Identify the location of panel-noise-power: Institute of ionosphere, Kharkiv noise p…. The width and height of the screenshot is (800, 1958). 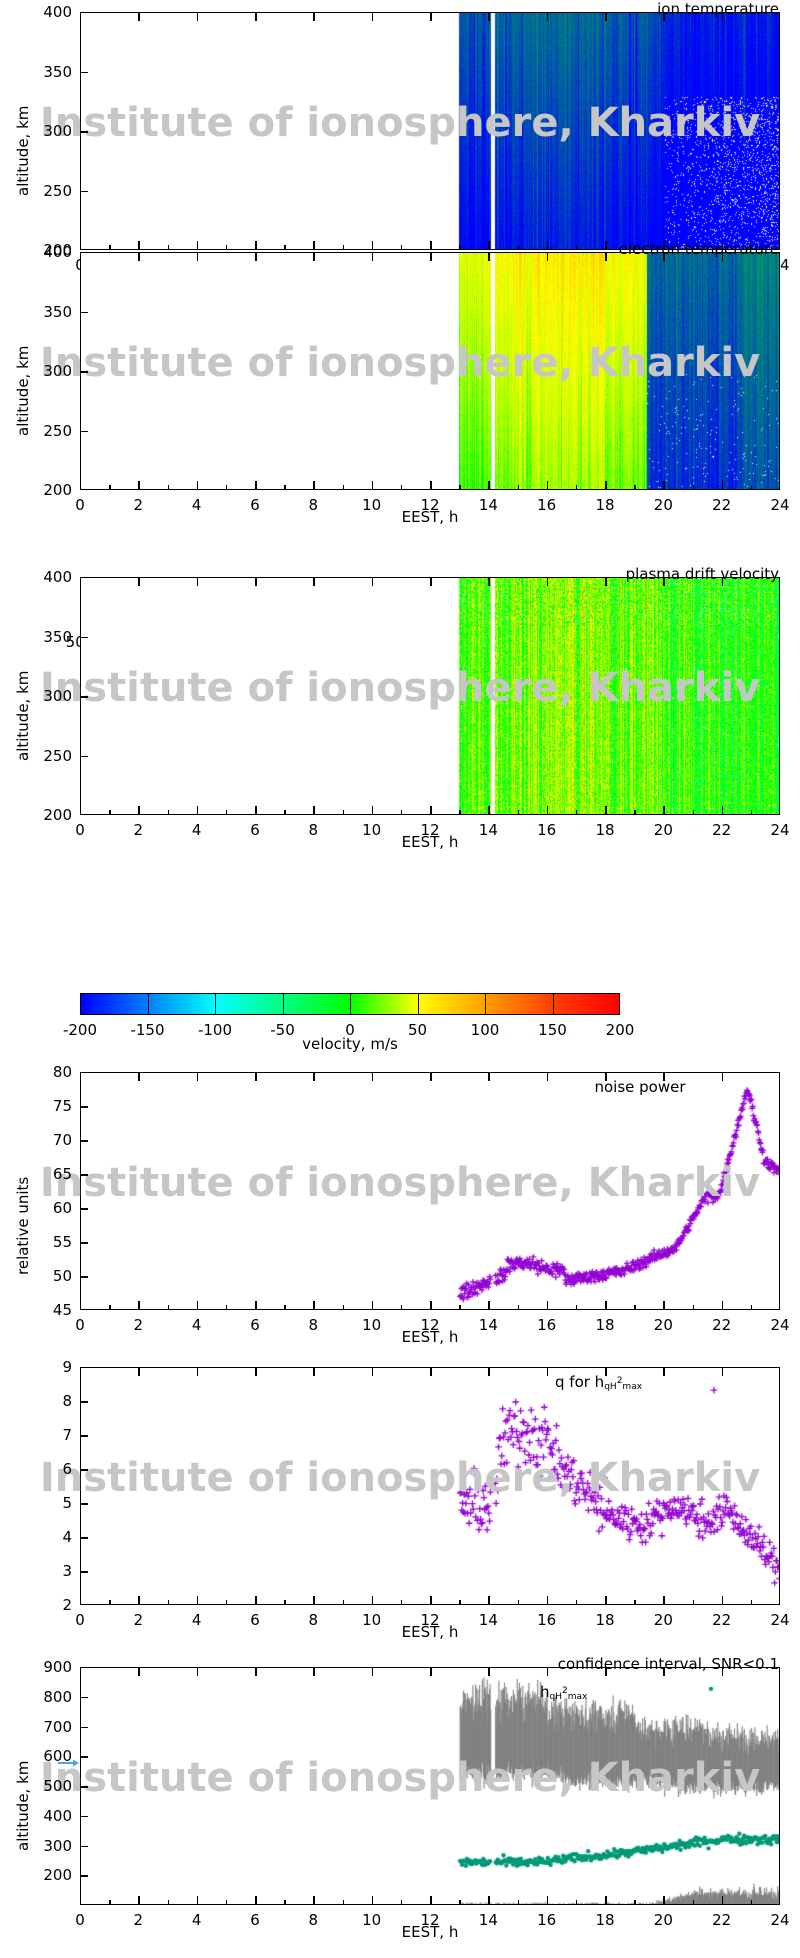
(400, 1205).